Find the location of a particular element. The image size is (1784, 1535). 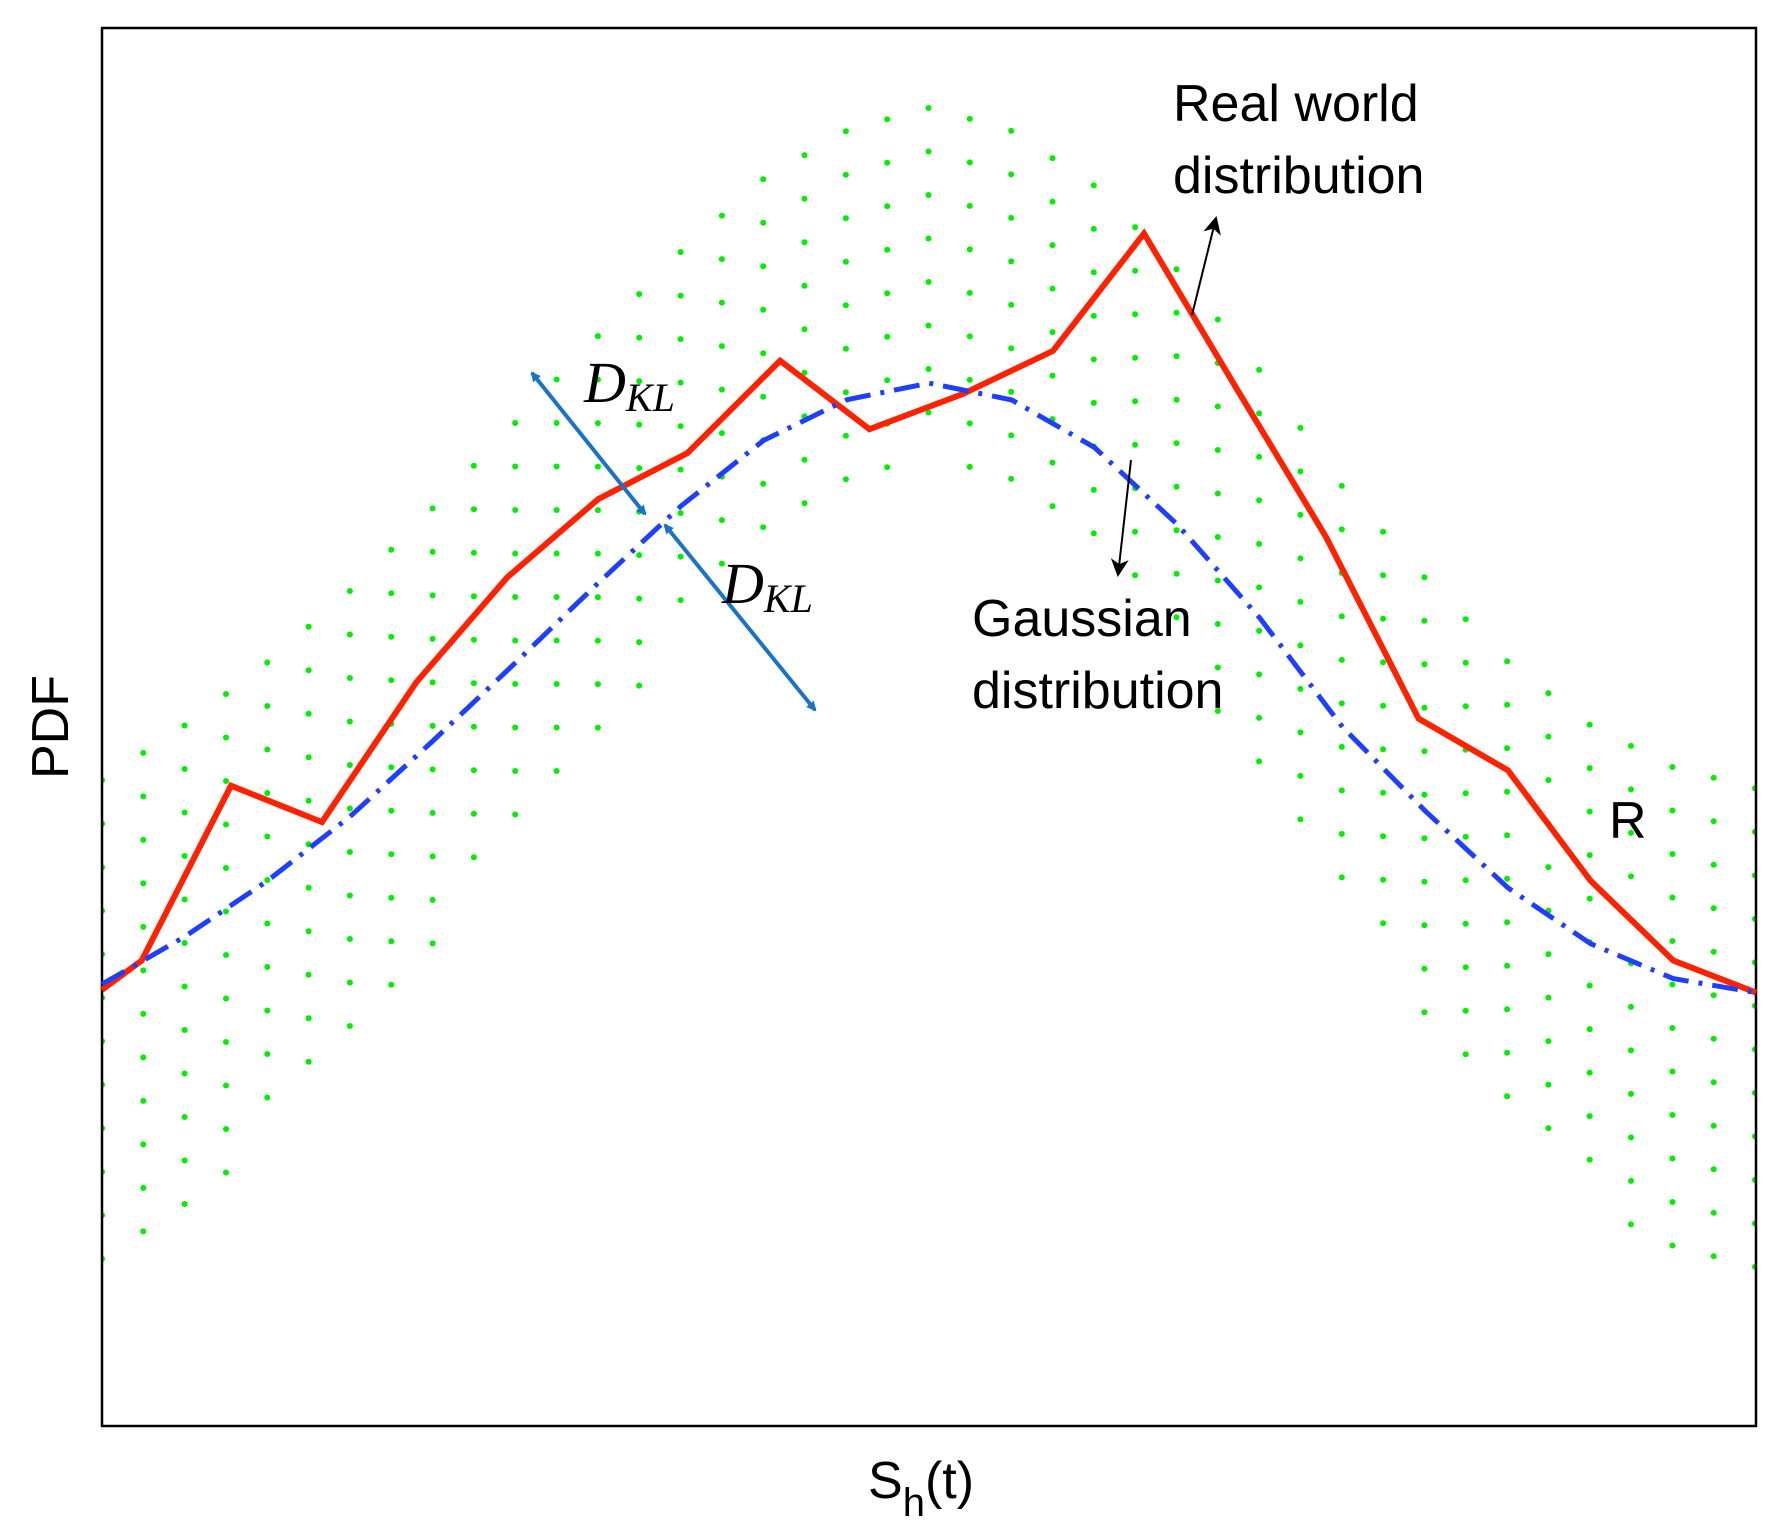

gaussian-label-line1: Gaussian is located at coordinates (1082, 619).